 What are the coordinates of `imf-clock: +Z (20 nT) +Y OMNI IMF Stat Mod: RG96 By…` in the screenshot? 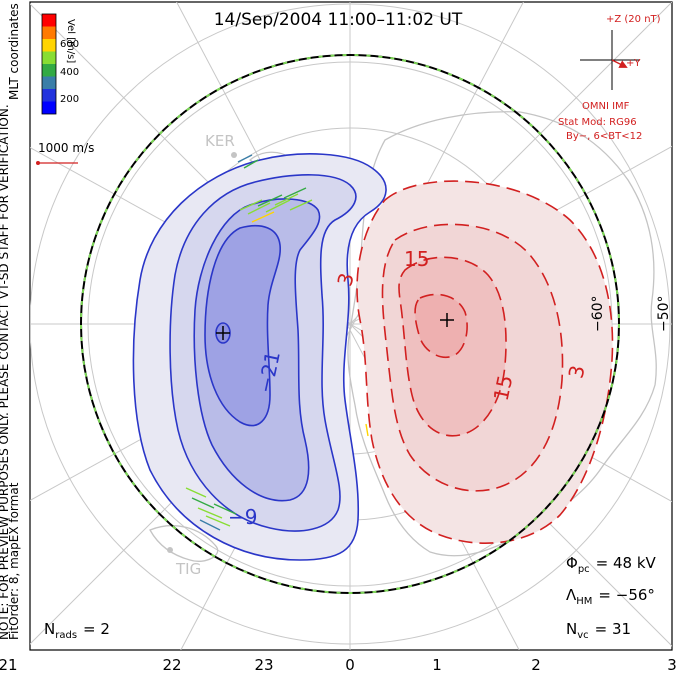 It's located at (609, 78).